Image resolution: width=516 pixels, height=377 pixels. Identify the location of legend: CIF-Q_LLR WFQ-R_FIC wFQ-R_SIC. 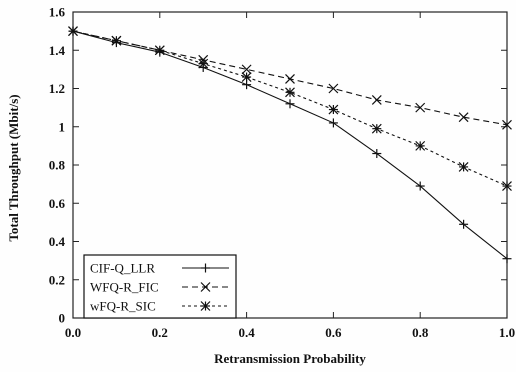
(160, 286).